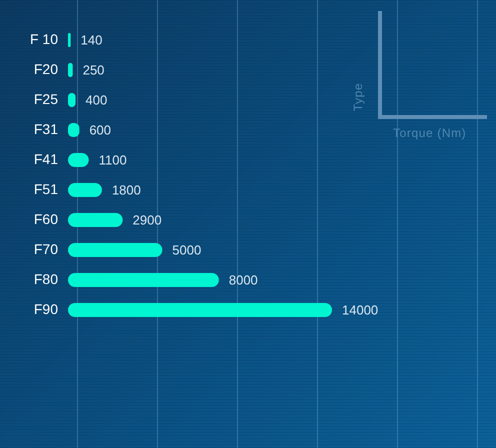 This screenshot has height=448, width=496. What do you see at coordinates (112, 160) in the screenshot?
I see `data-label: 1100` at bounding box center [112, 160].